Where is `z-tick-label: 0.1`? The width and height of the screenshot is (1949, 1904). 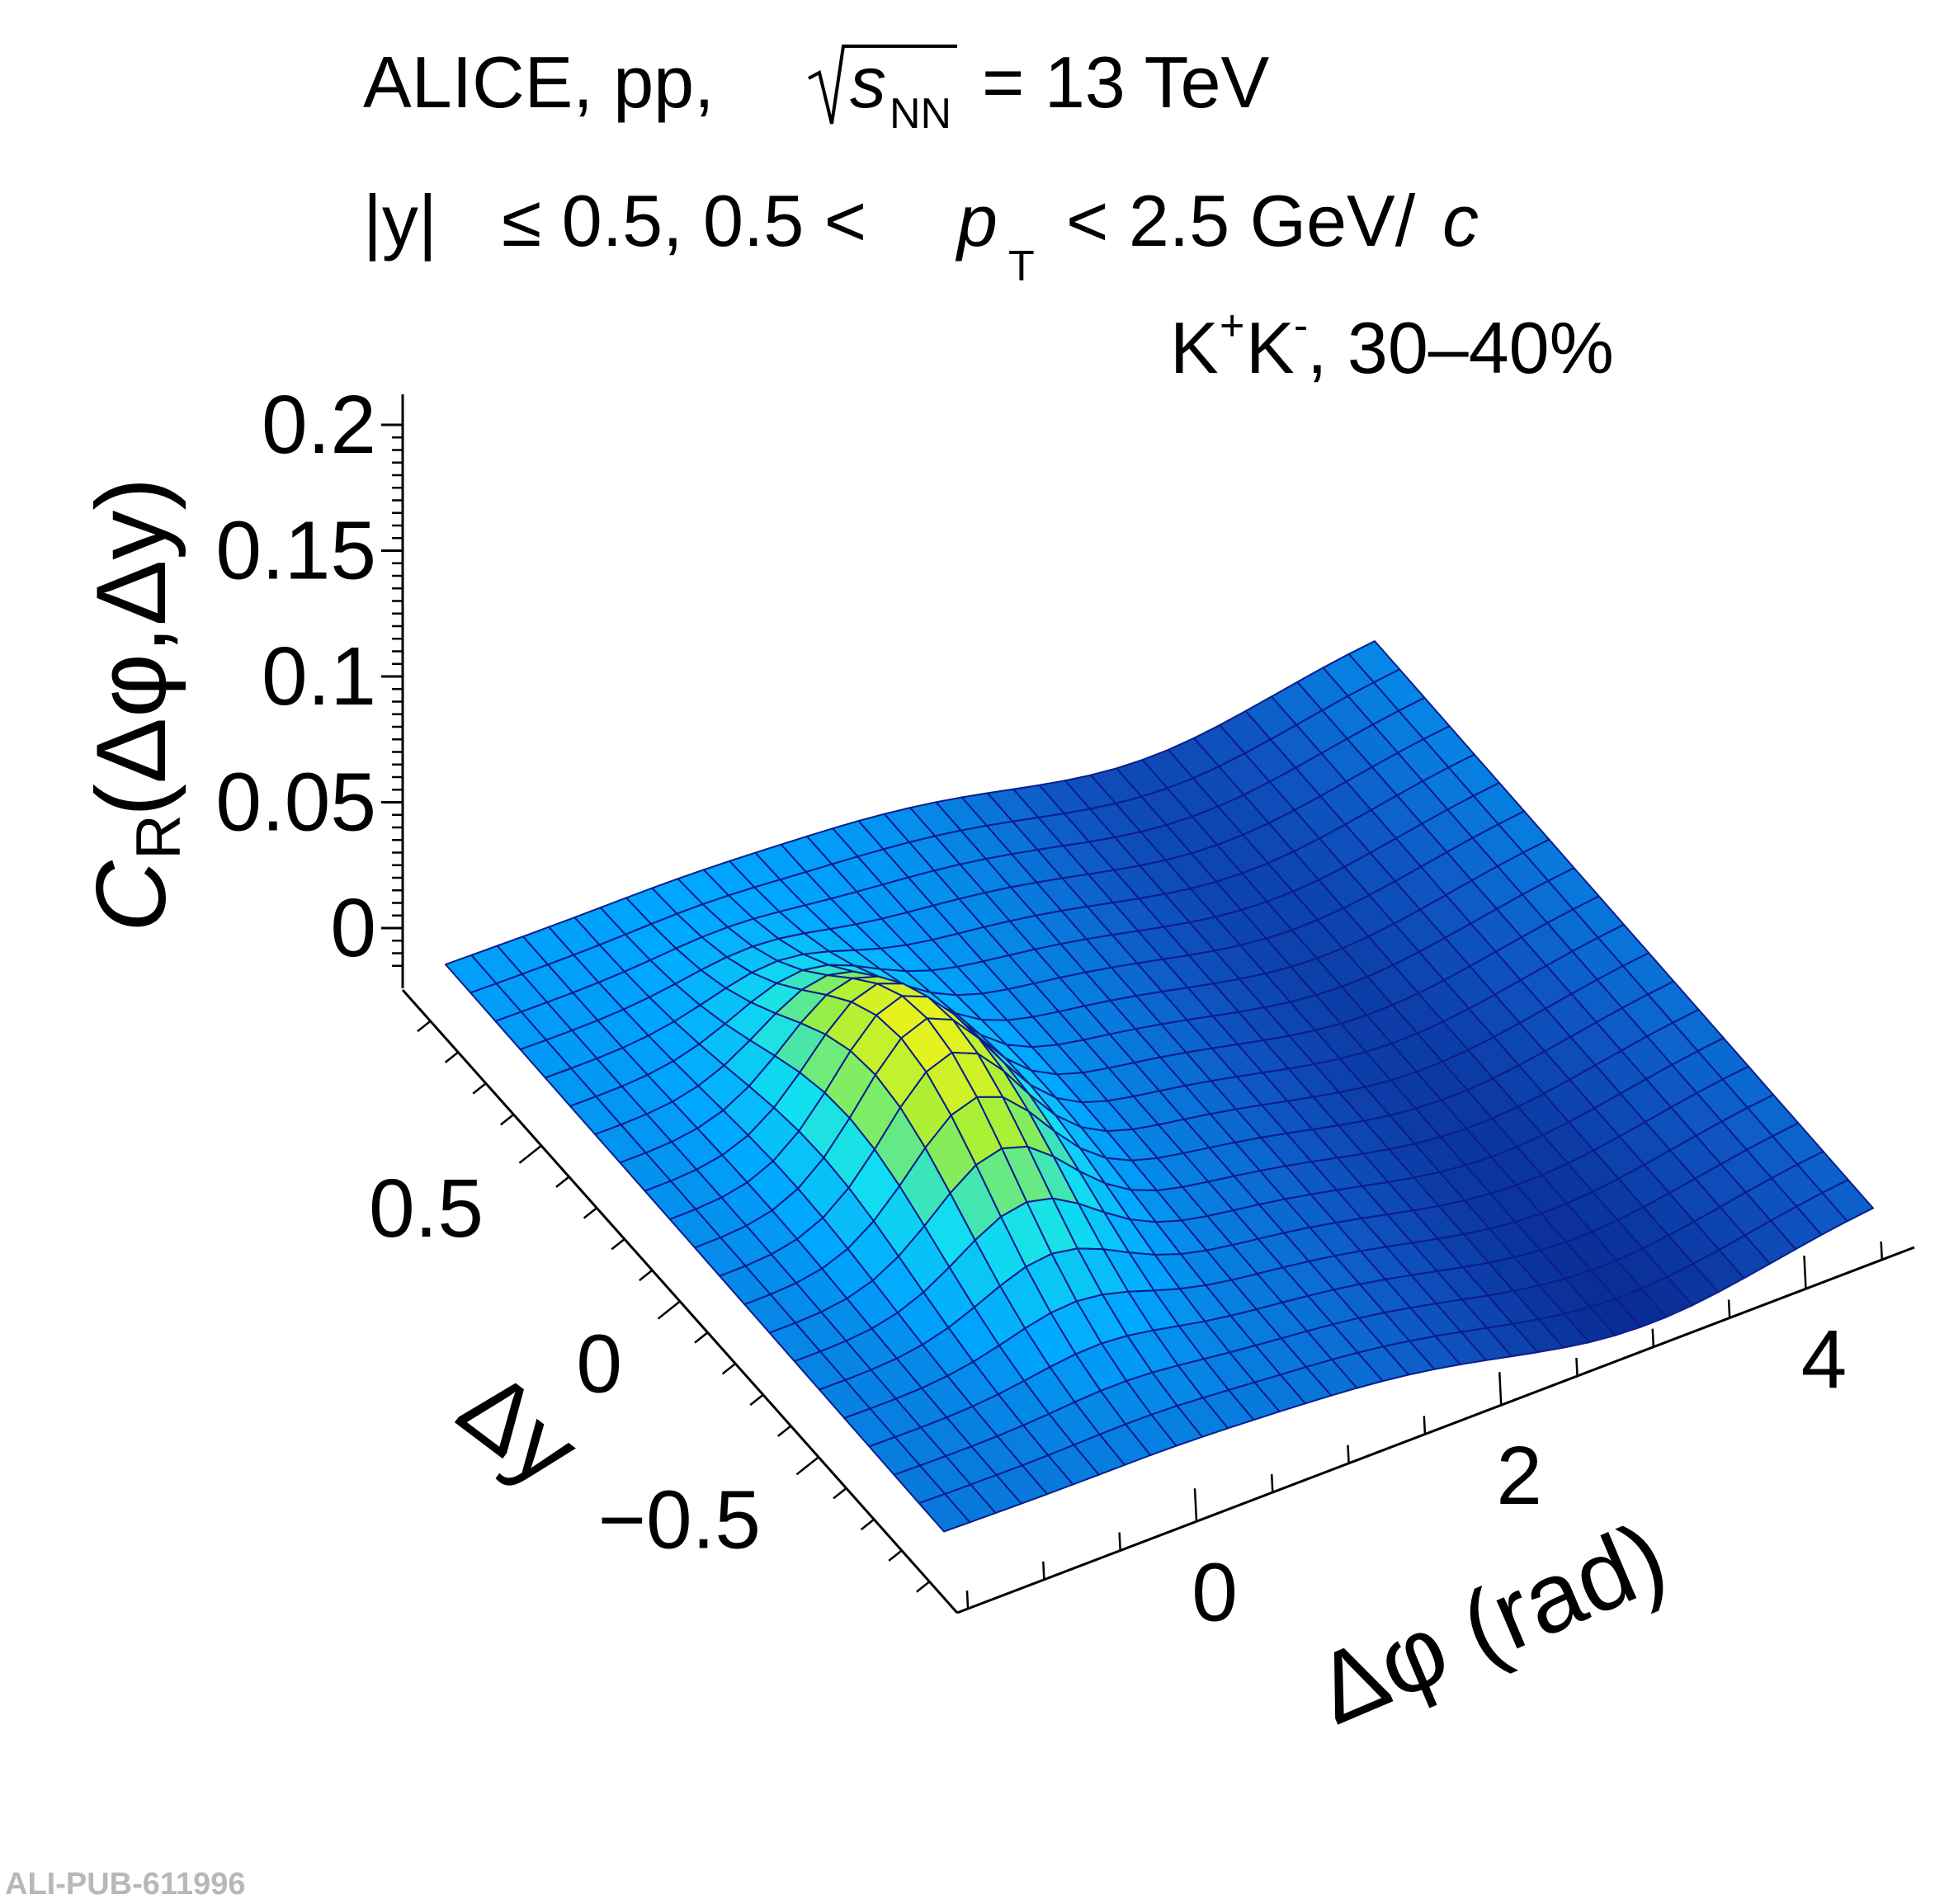 z-tick-label: 0.1 is located at coordinates (319, 676).